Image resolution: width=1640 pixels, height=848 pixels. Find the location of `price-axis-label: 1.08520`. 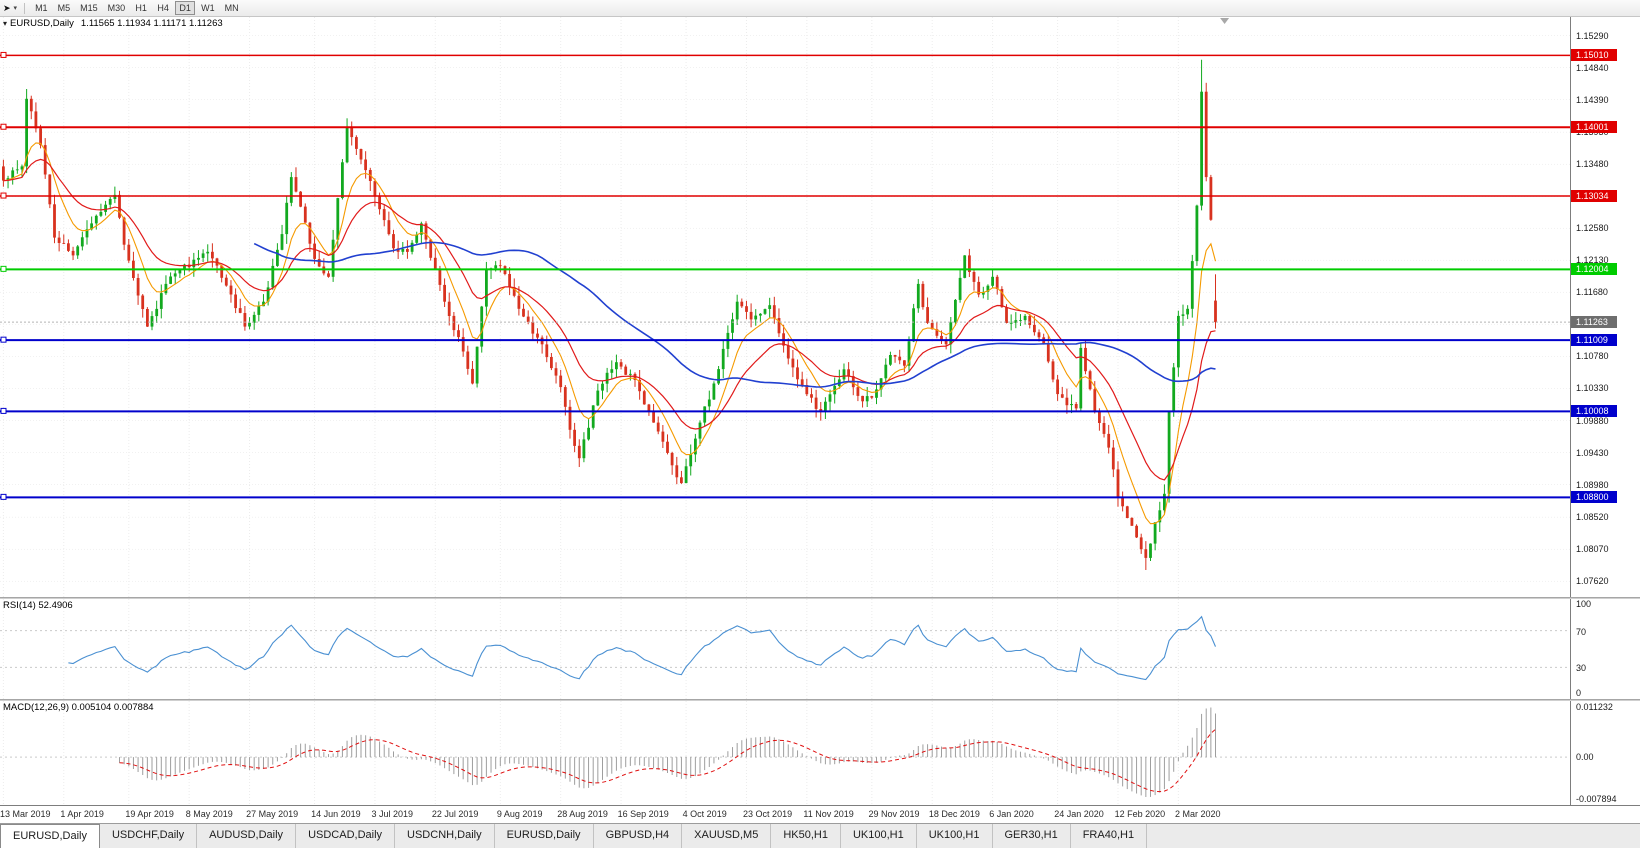

price-axis-label: 1.08520 is located at coordinates (1592, 517).